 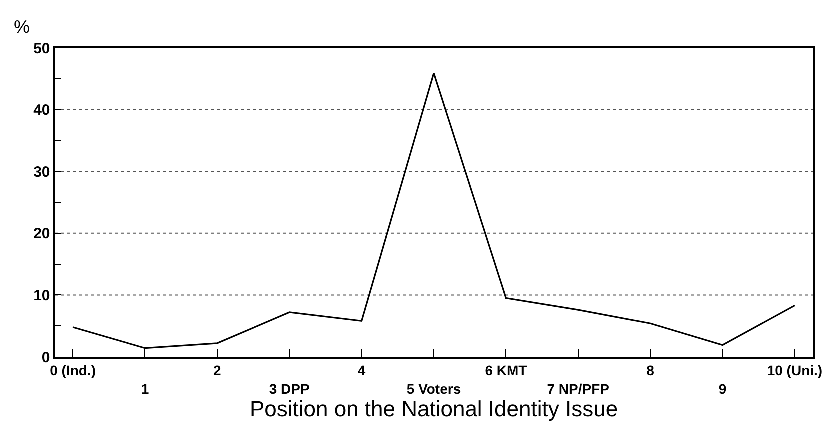 I want to click on x-tick-label: 8, so click(x=650, y=370).